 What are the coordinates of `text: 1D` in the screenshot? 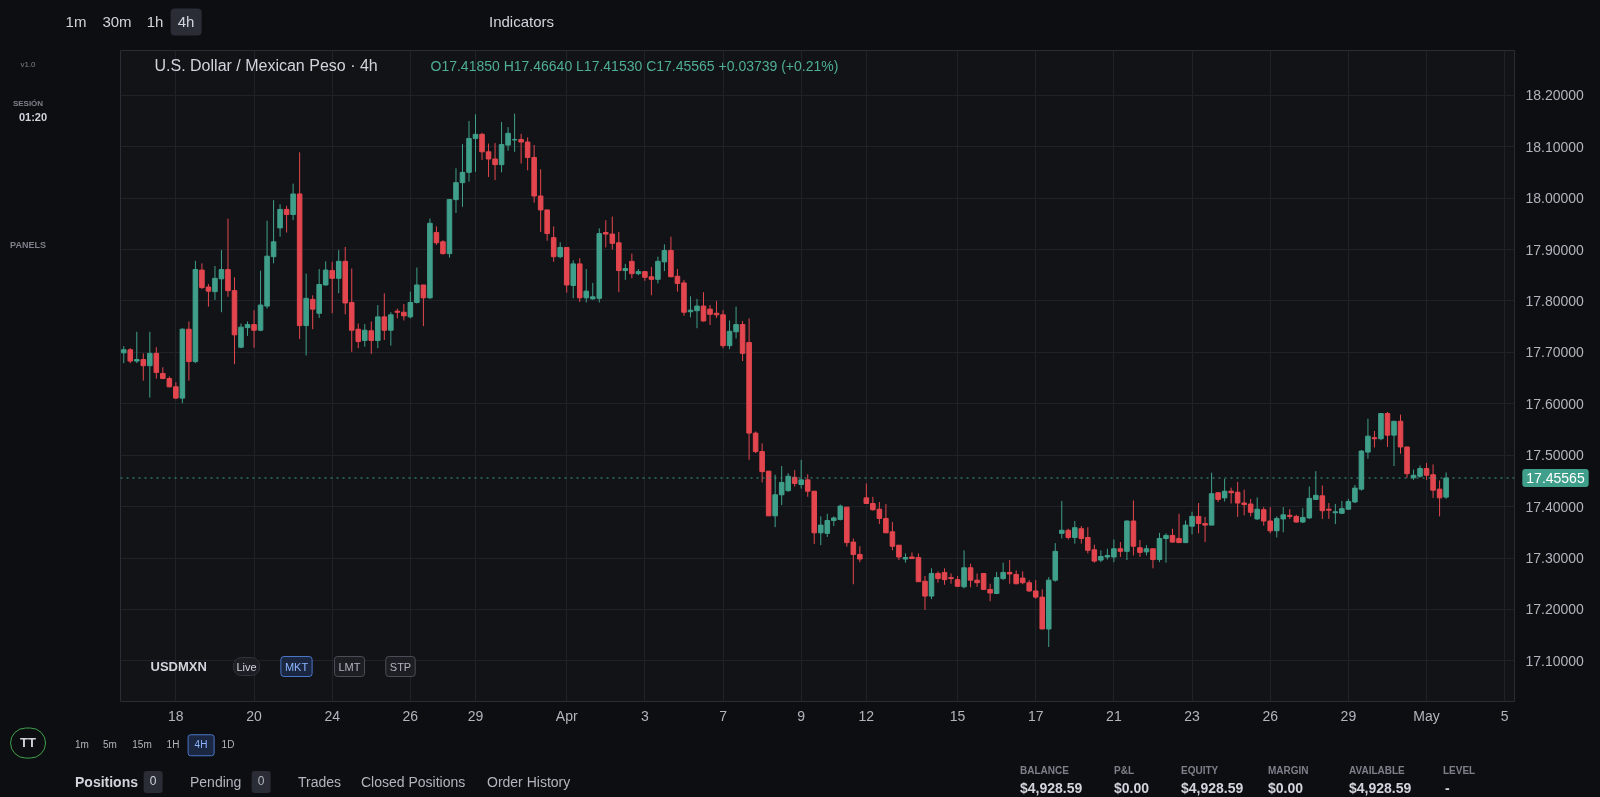 It's located at (228, 745).